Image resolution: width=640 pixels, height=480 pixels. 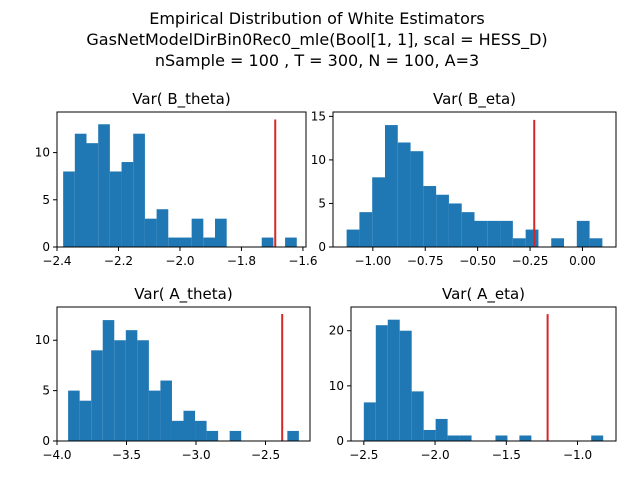 What do you see at coordinates (318, 116) in the screenshot?
I see `y-tick-label: 15` at bounding box center [318, 116].